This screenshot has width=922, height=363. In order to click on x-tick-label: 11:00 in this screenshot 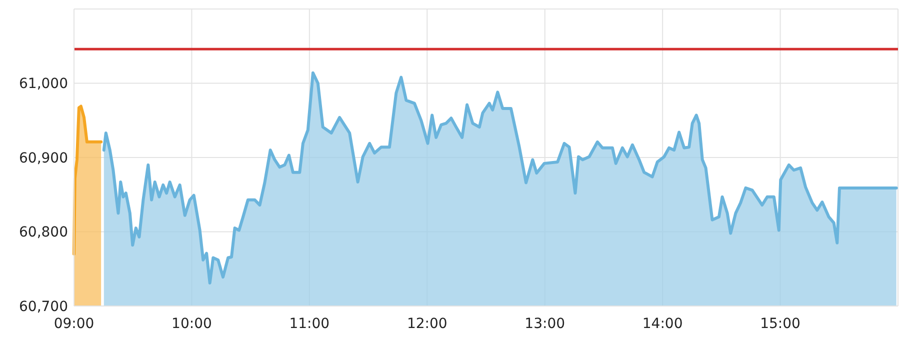, I will do `click(309, 324)`.